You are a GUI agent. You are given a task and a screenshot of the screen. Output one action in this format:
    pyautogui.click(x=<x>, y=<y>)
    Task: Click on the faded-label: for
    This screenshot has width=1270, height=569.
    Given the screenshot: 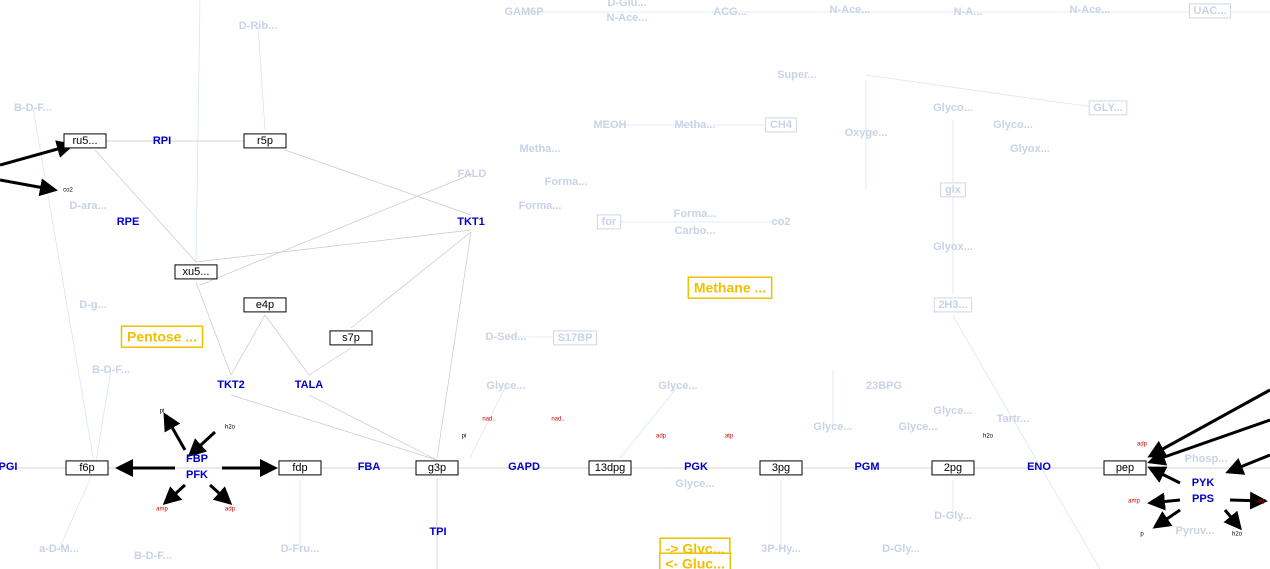 What is the action you would take?
    pyautogui.click(x=609, y=222)
    